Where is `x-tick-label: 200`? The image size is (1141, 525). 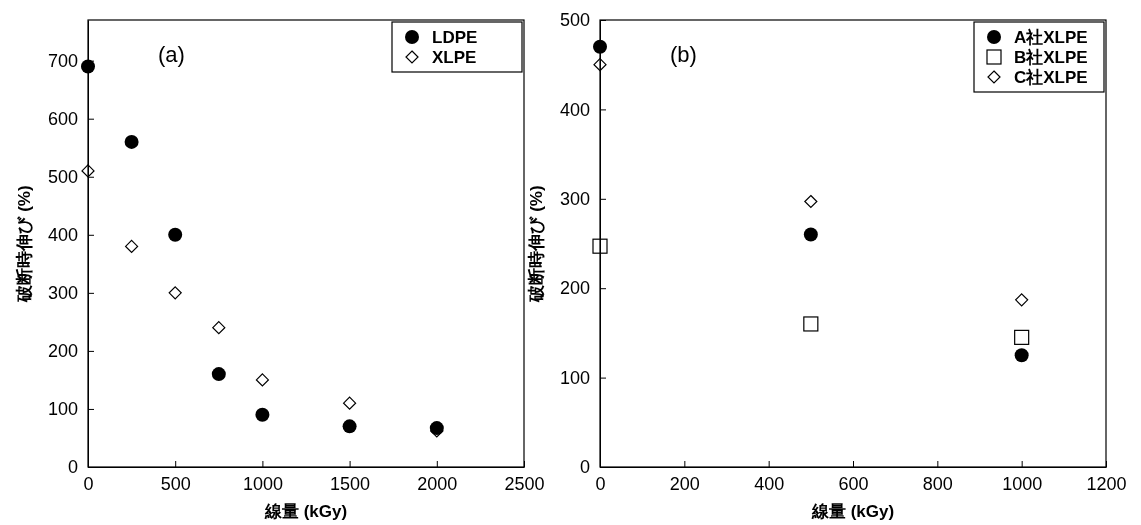
x-tick-label: 200 is located at coordinates (684, 483).